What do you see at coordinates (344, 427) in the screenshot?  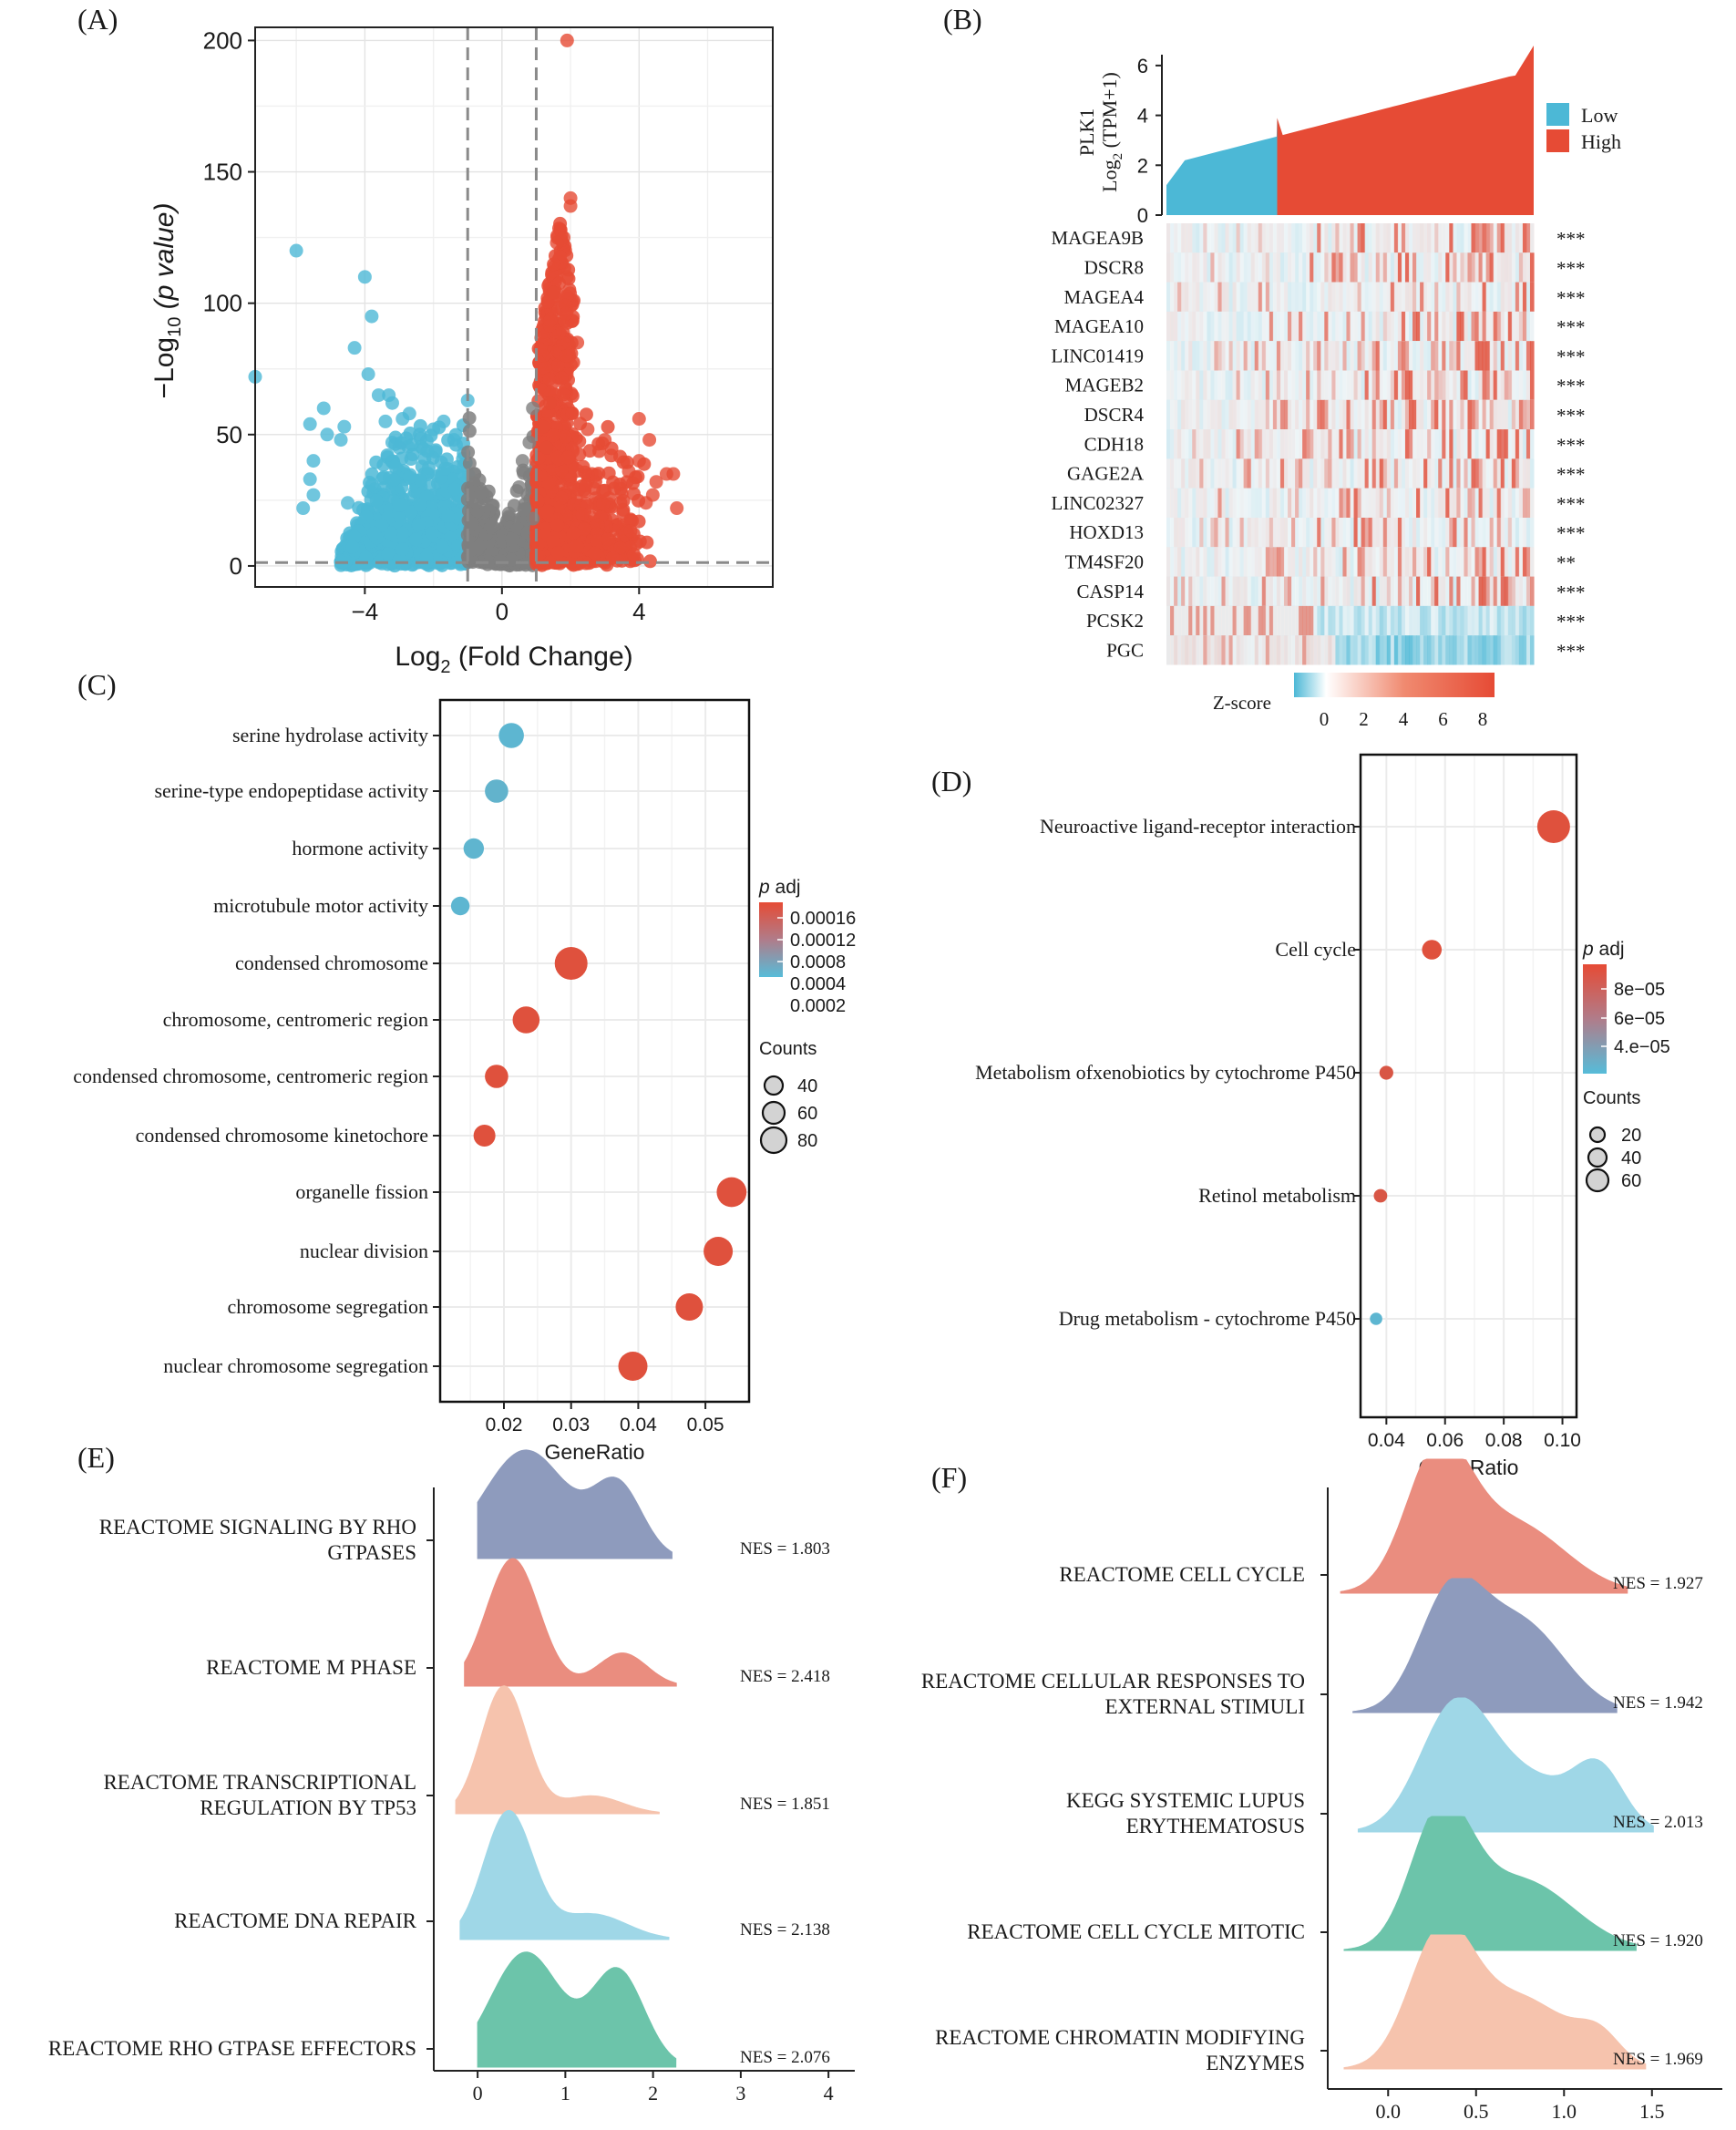 I see `down-outlier-point` at bounding box center [344, 427].